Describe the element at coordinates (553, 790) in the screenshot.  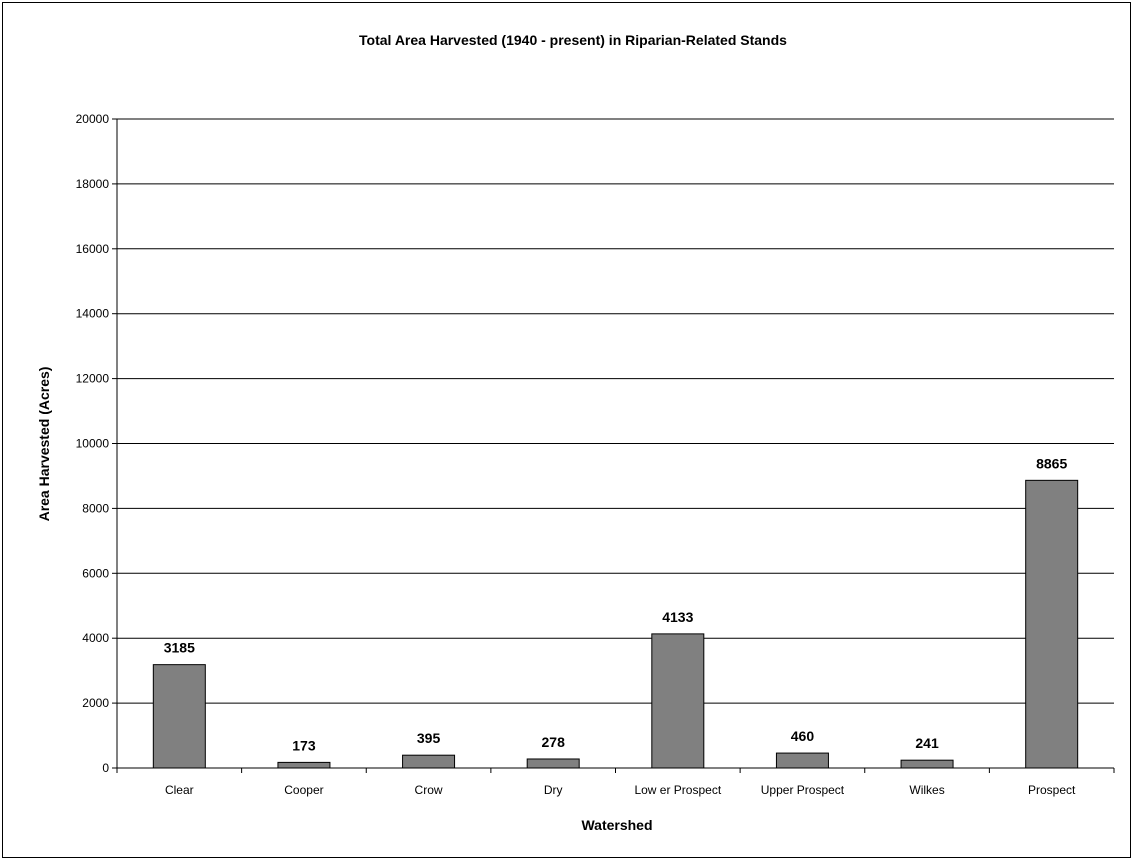
I see `x-tick-label: Dry` at that location.